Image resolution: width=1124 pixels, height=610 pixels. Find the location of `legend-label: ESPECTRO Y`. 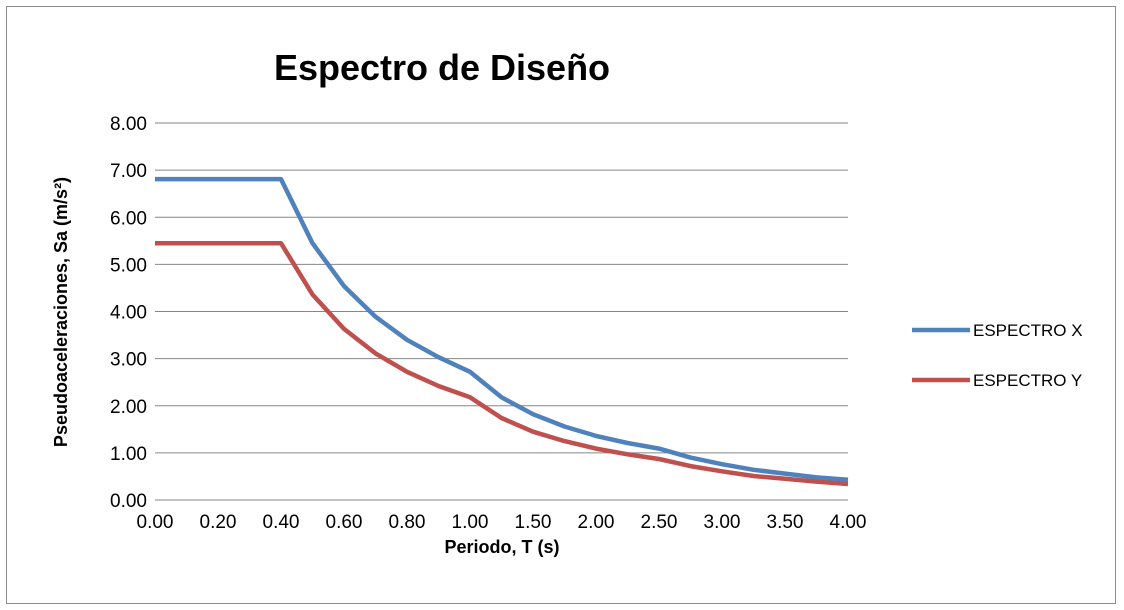

legend-label: ESPECTRO Y is located at coordinates (1027, 380).